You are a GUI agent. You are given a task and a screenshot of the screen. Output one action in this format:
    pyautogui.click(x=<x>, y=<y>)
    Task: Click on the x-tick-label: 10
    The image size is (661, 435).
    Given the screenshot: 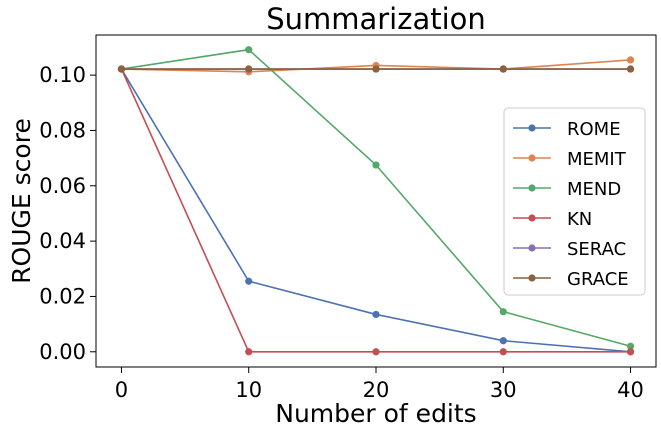 What is the action you would take?
    pyautogui.click(x=248, y=390)
    